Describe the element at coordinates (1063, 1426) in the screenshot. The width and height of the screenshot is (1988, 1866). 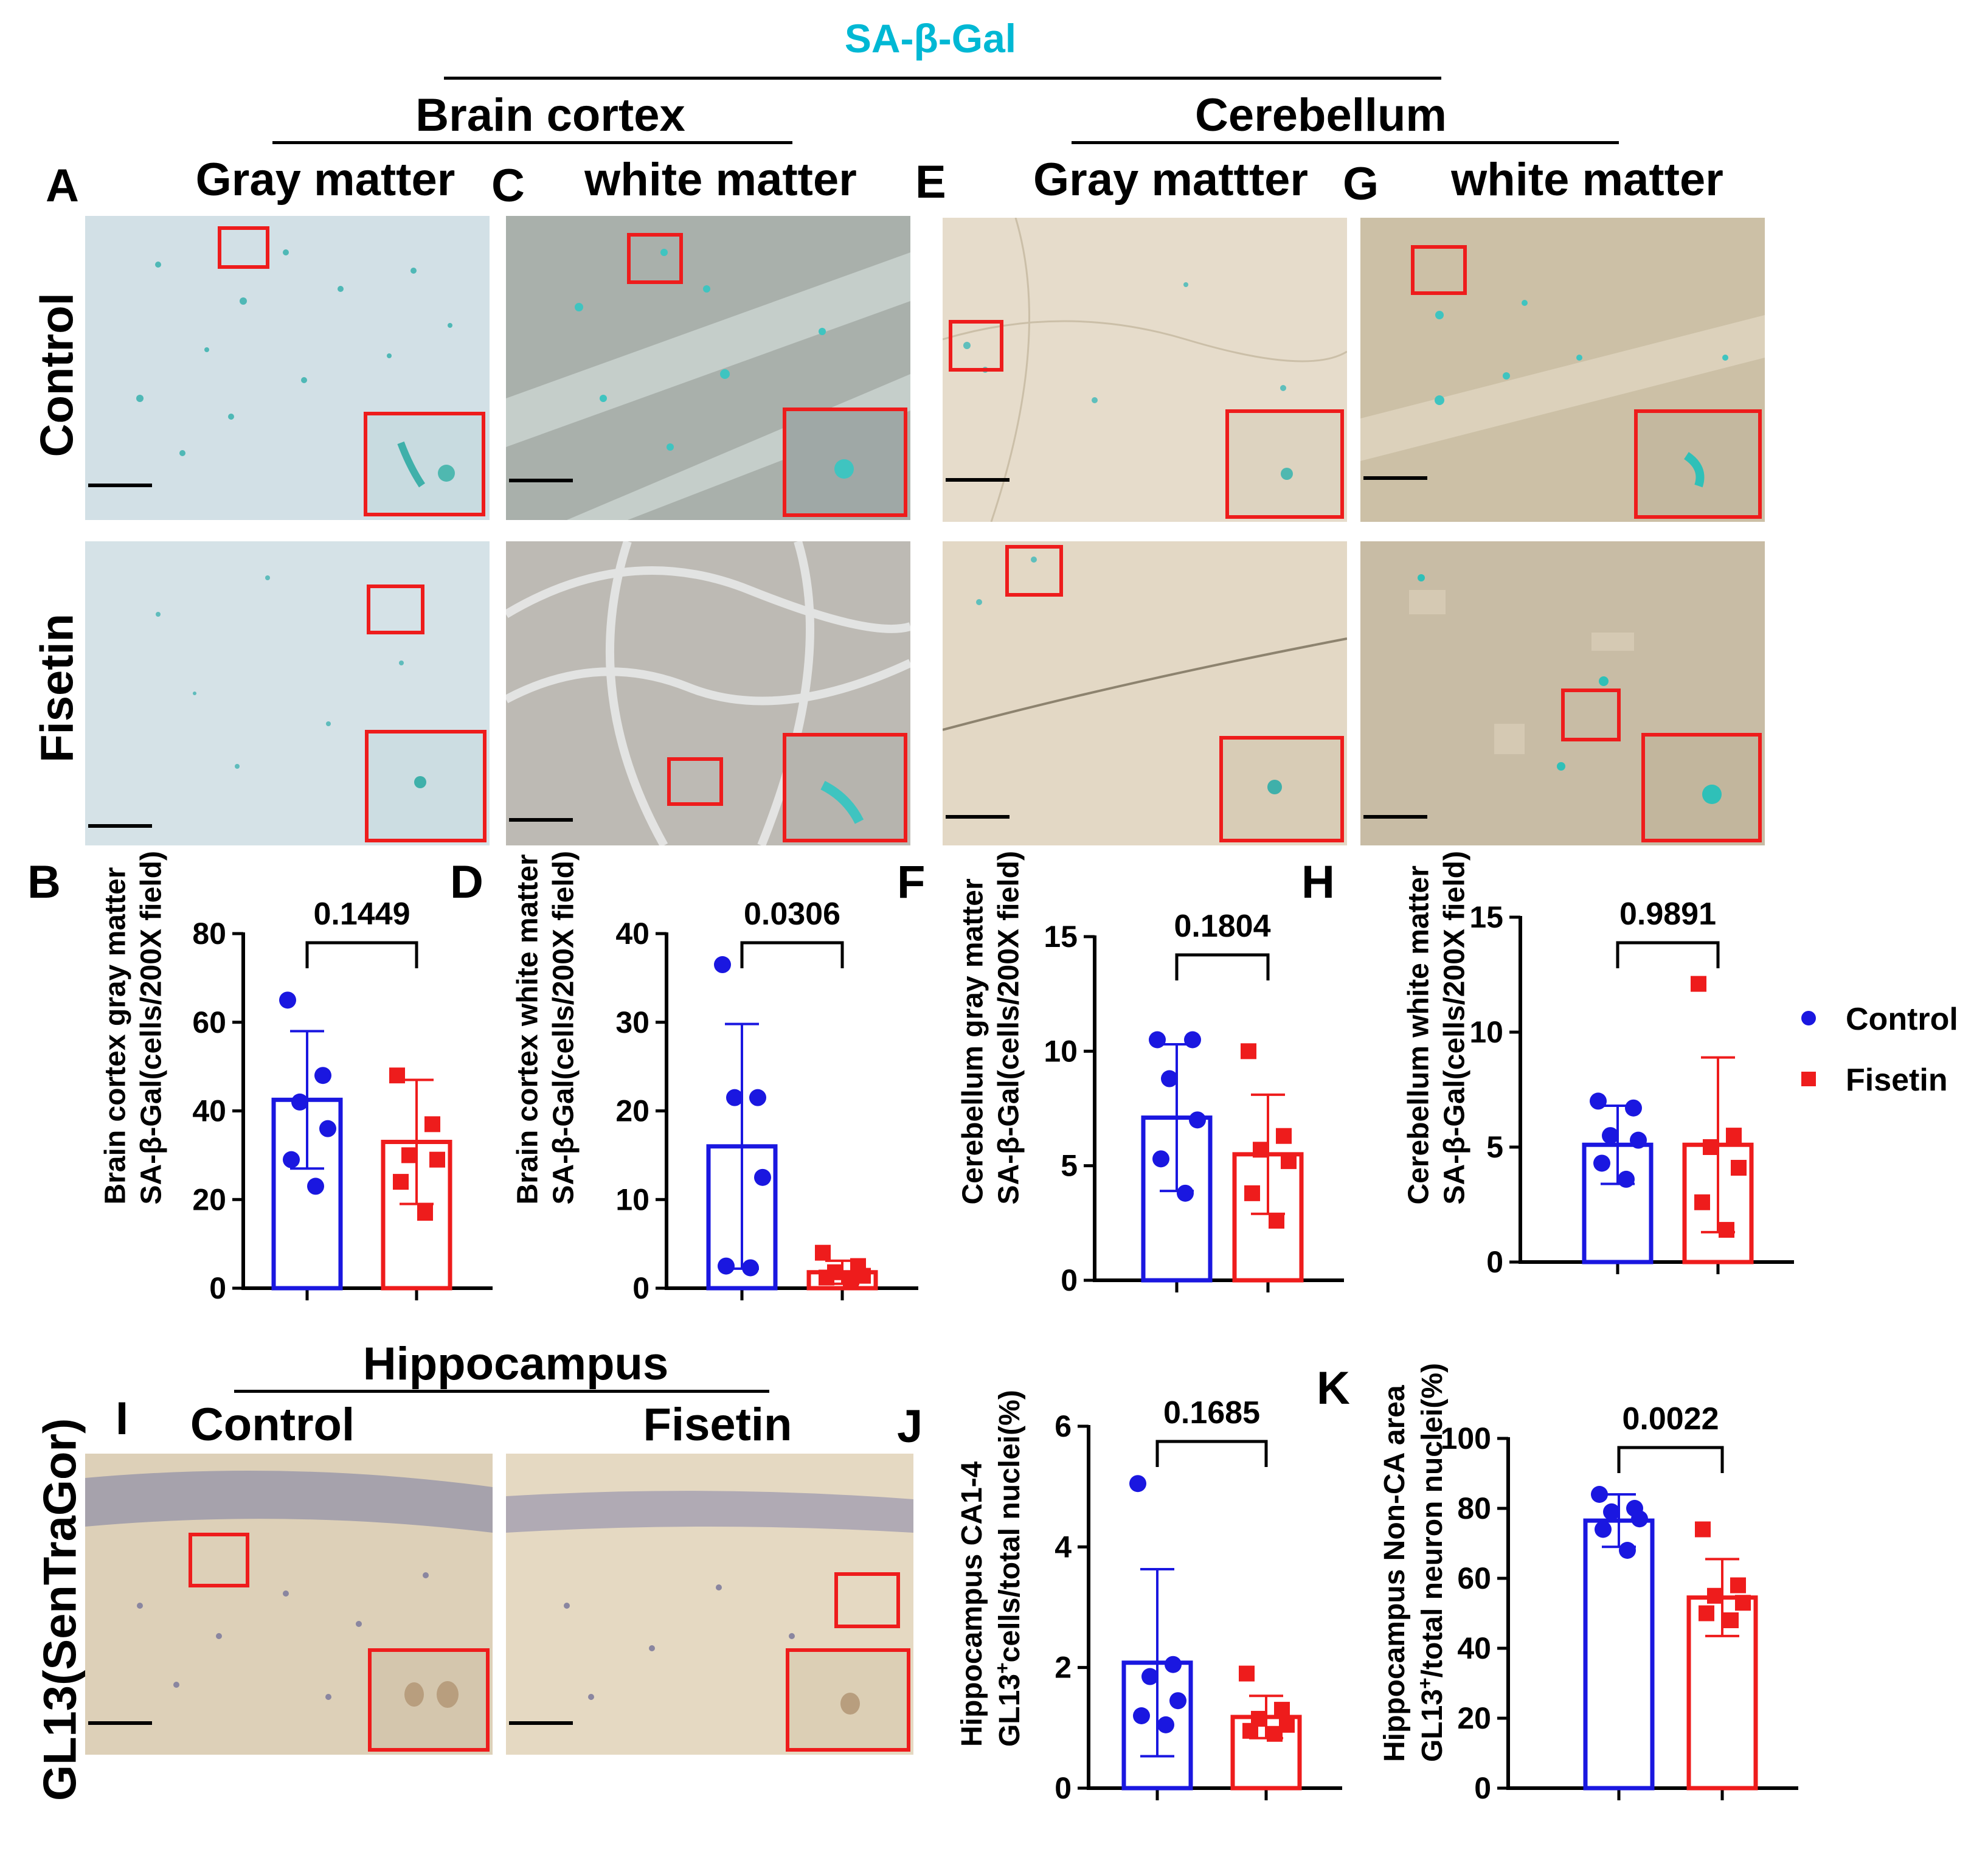
I see `y-tick-label: 6` at that location.